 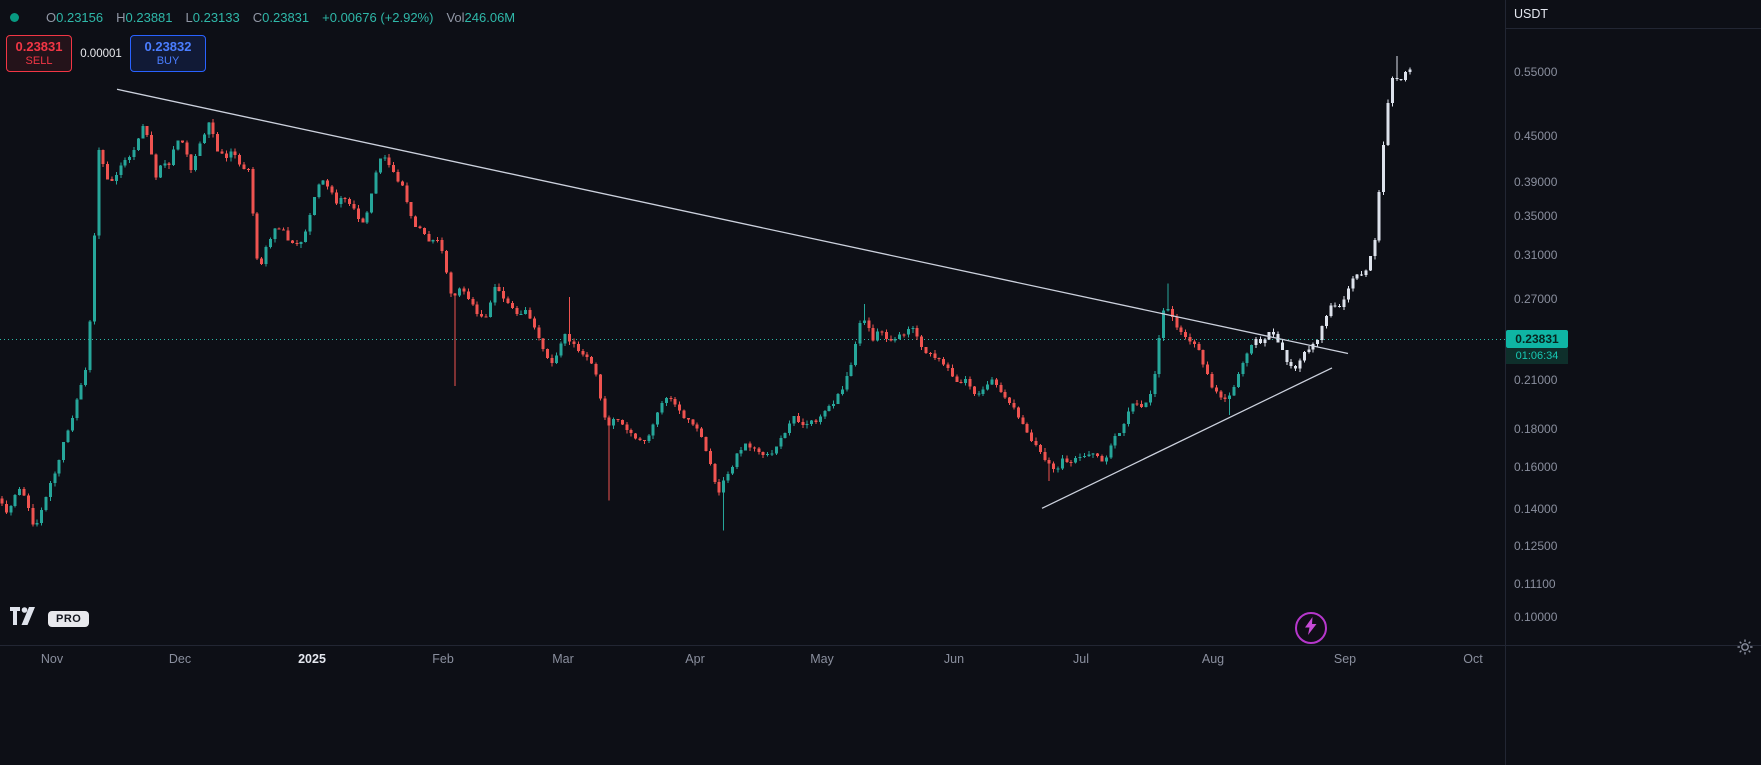 What do you see at coordinates (378, 17) in the screenshot?
I see `change-value: +0.00676 (+2.92%)` at bounding box center [378, 17].